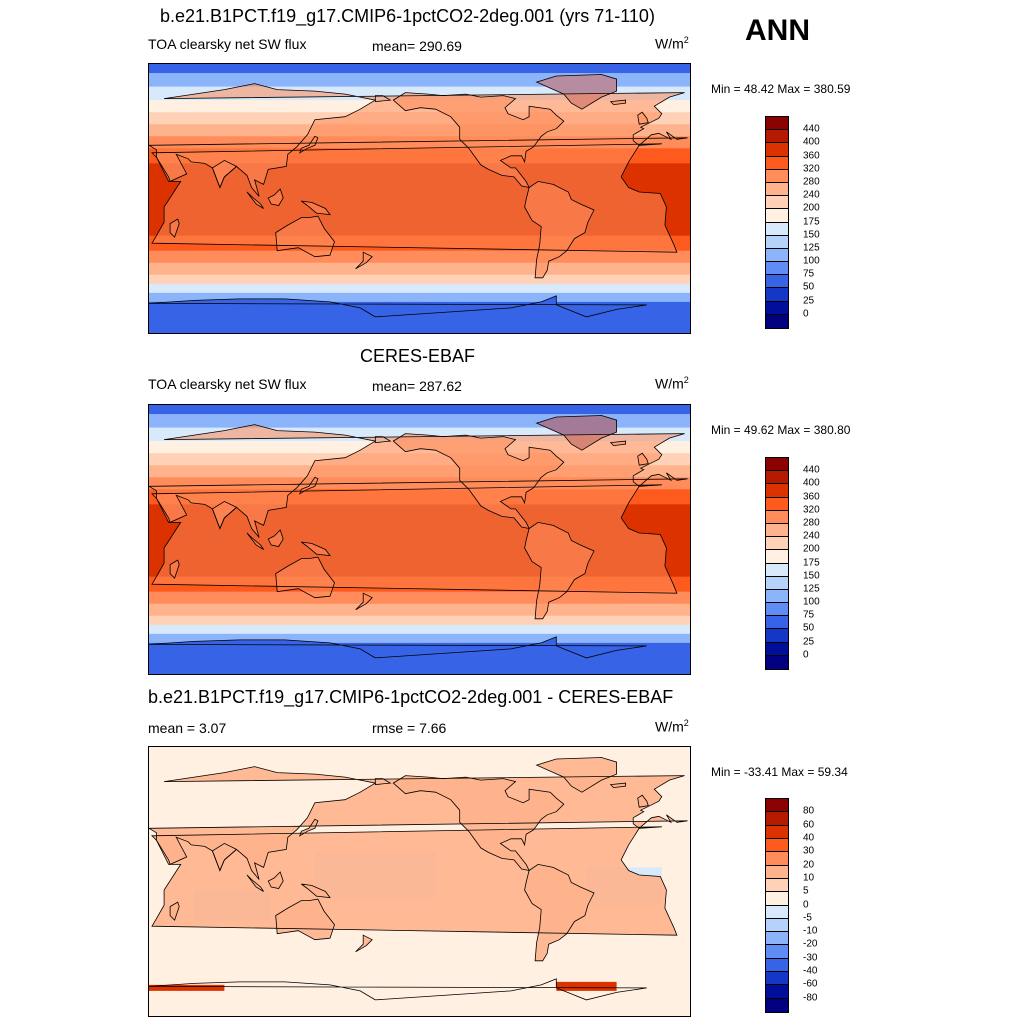 Image resolution: width=1024 pixels, height=1024 pixels. What do you see at coordinates (364, 260) in the screenshot?
I see `coastline-newzealand` at bounding box center [364, 260].